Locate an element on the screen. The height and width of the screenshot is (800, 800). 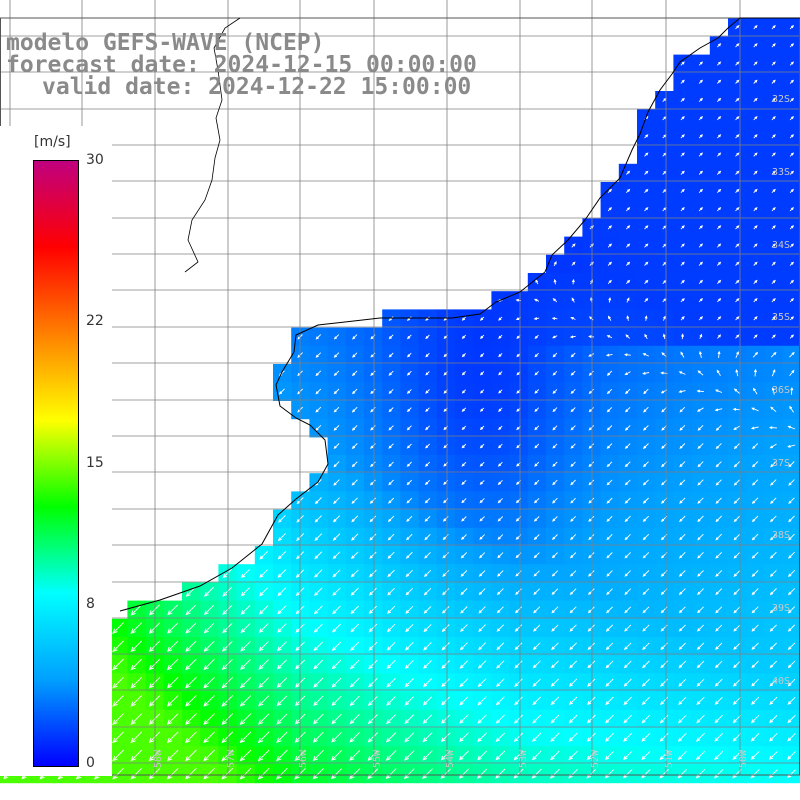
latitude-label: 35S is located at coordinates (781, 317).